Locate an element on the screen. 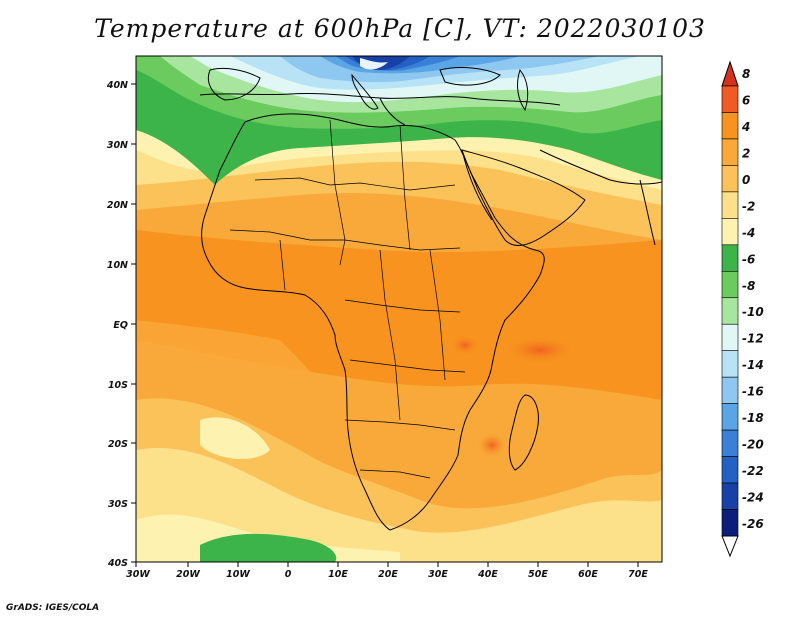  lon-label: 30W is located at coordinates (138, 574).